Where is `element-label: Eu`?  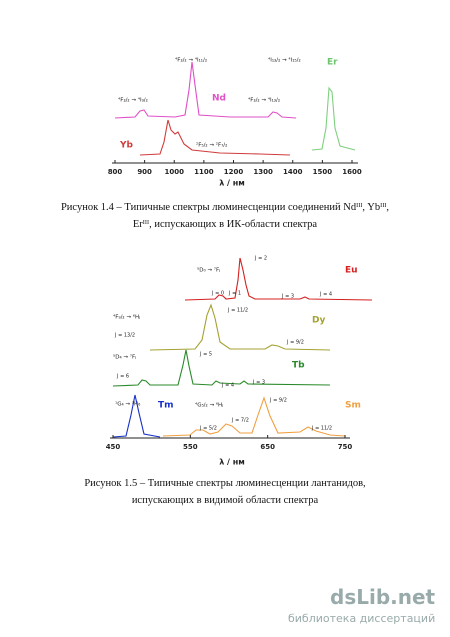 element-label: Eu is located at coordinates (351, 271).